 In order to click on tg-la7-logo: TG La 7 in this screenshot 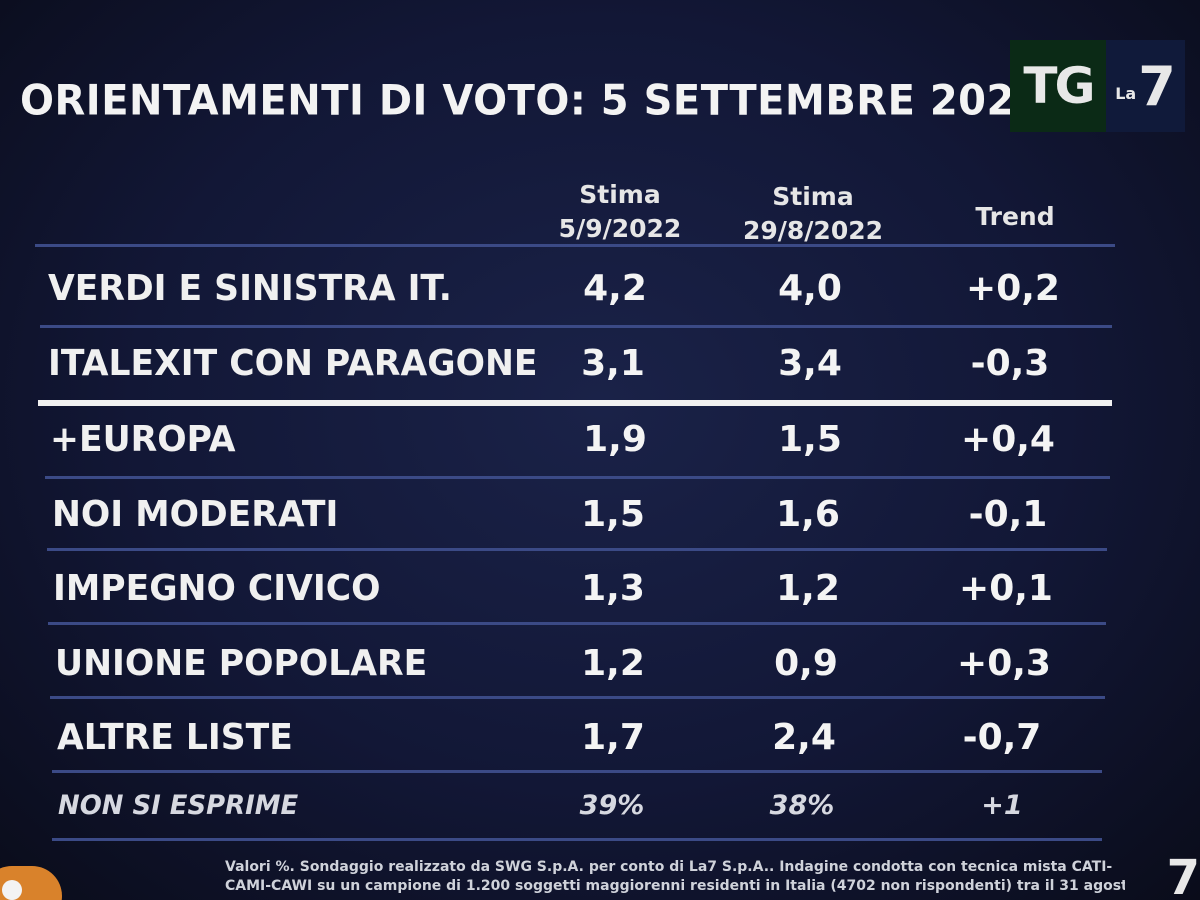, I will do `click(1097, 86)`.